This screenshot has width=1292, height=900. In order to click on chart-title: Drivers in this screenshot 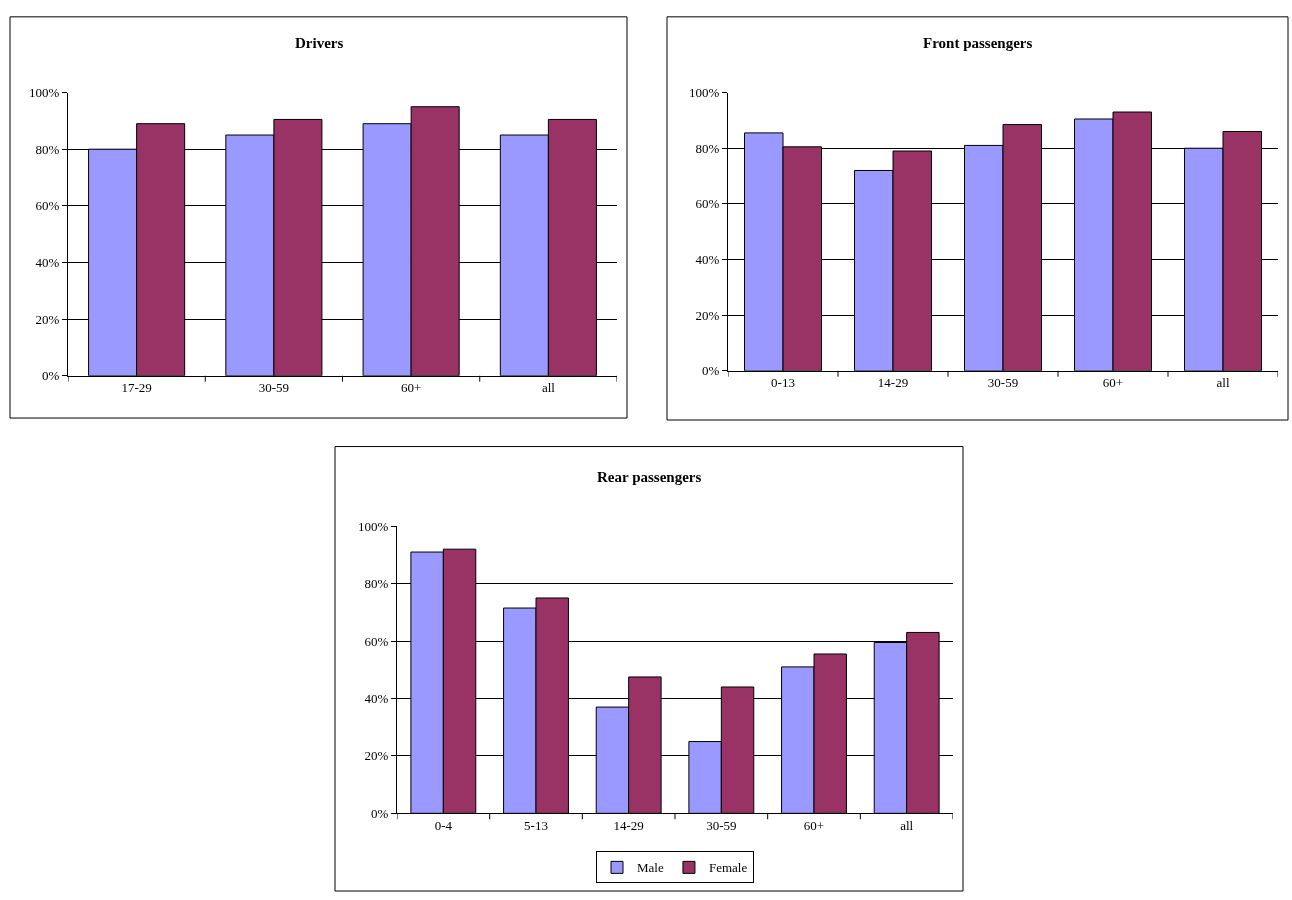, I will do `click(319, 43)`.